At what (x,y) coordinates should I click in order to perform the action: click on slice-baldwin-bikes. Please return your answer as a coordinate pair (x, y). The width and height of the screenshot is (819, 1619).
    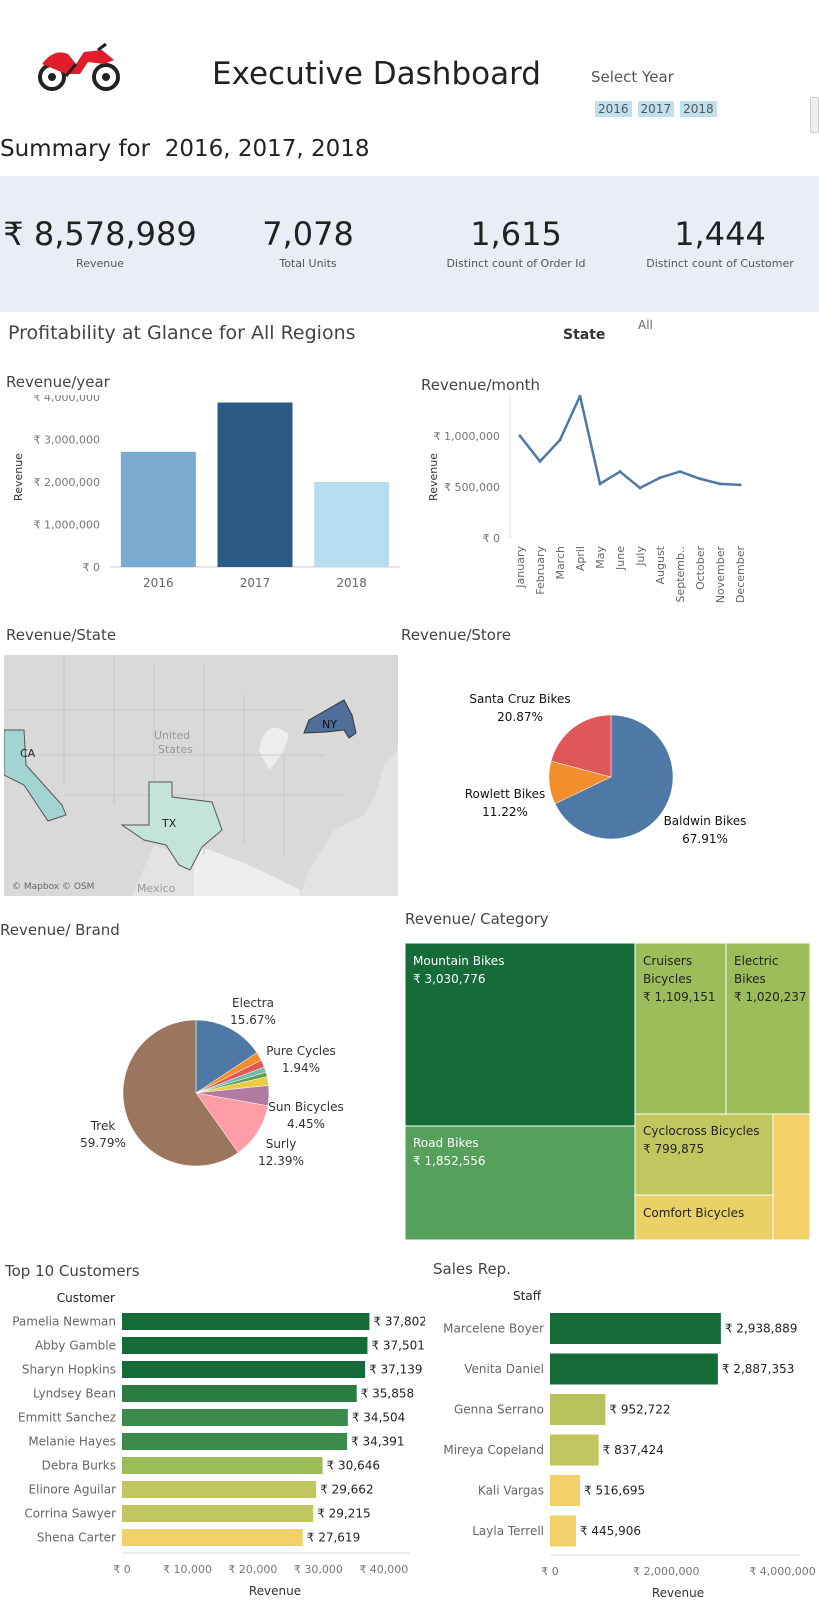
    Looking at the image, I should click on (614, 777).